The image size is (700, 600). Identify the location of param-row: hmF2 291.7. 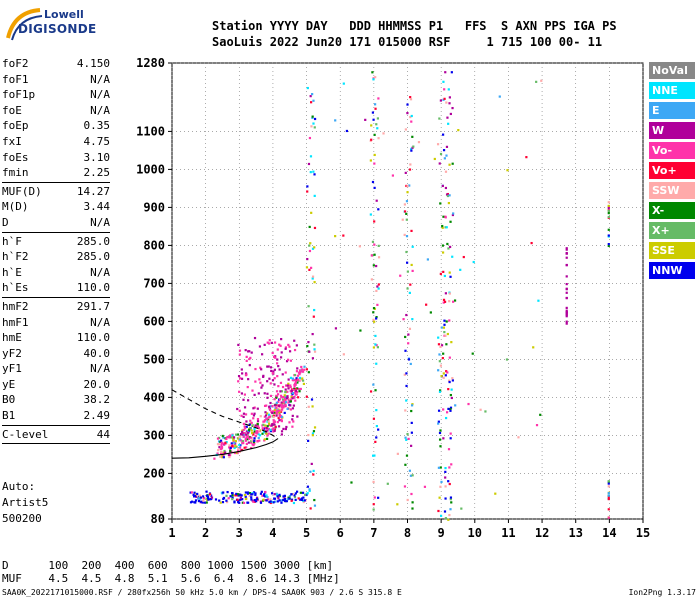
(56, 307).